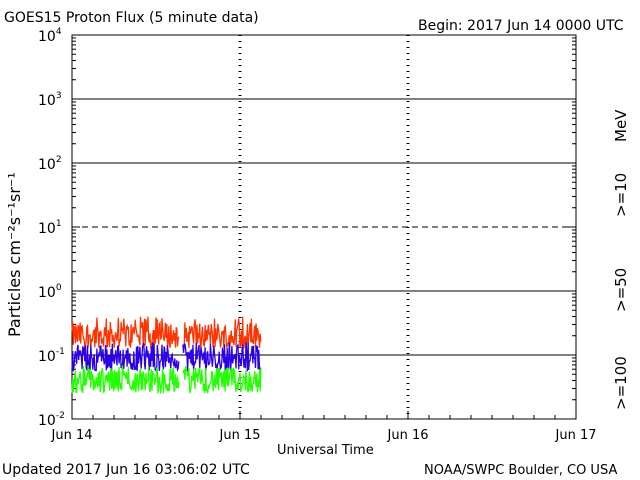  Describe the element at coordinates (50, 164) in the screenshot. I see `y-tick-label: 10²` at that location.